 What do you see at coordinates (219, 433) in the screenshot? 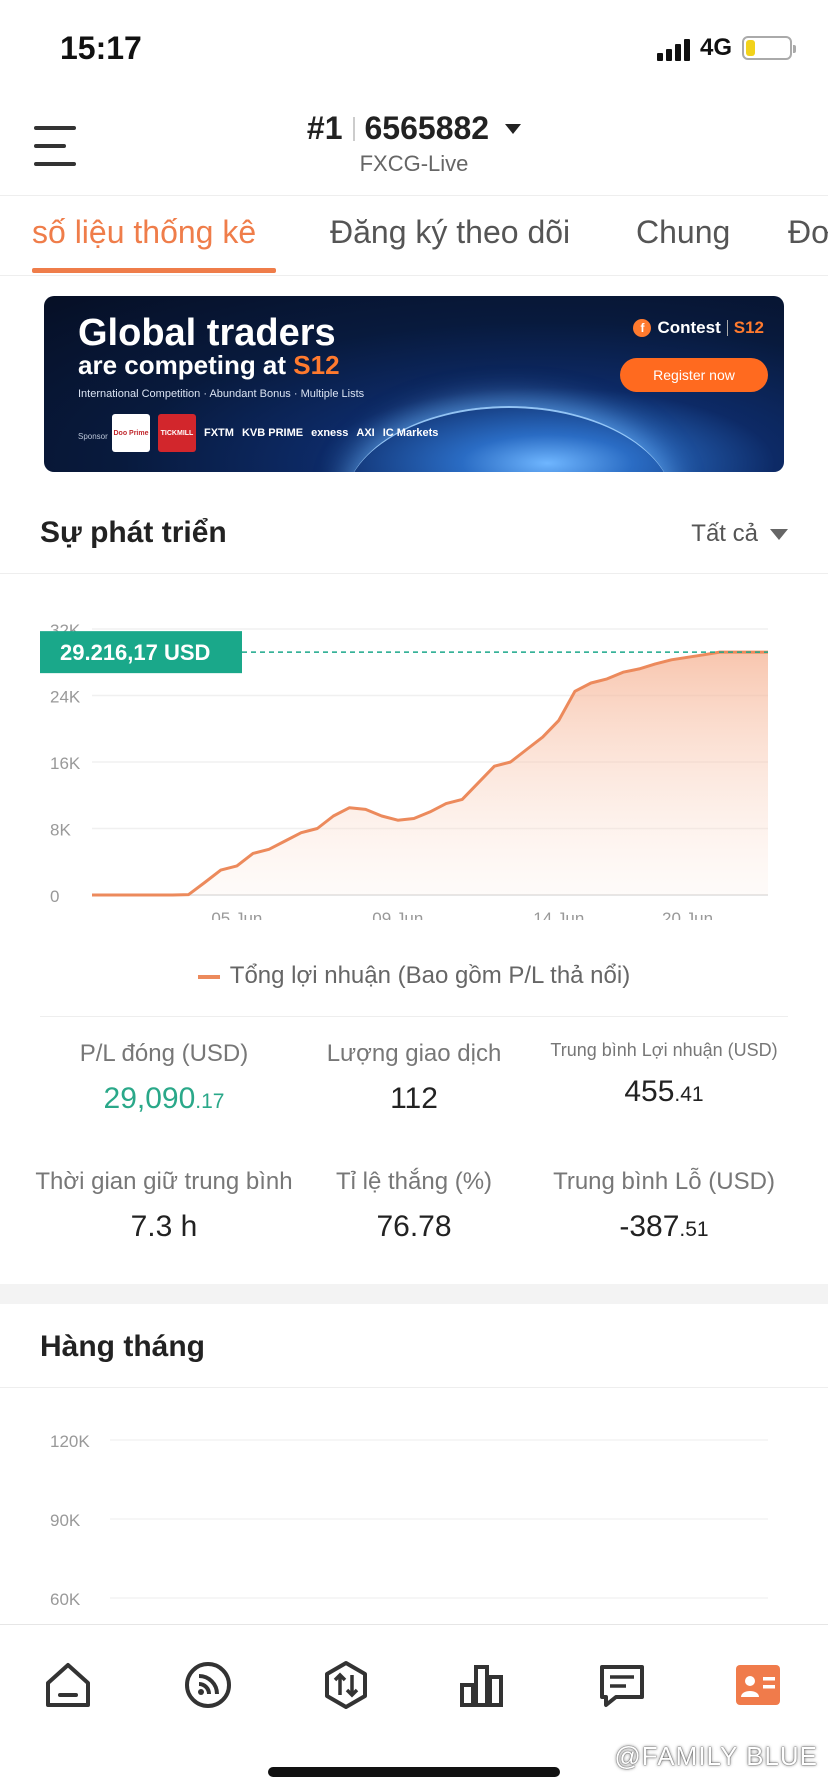
I see `sponsor-logo: FXTM` at bounding box center [219, 433].